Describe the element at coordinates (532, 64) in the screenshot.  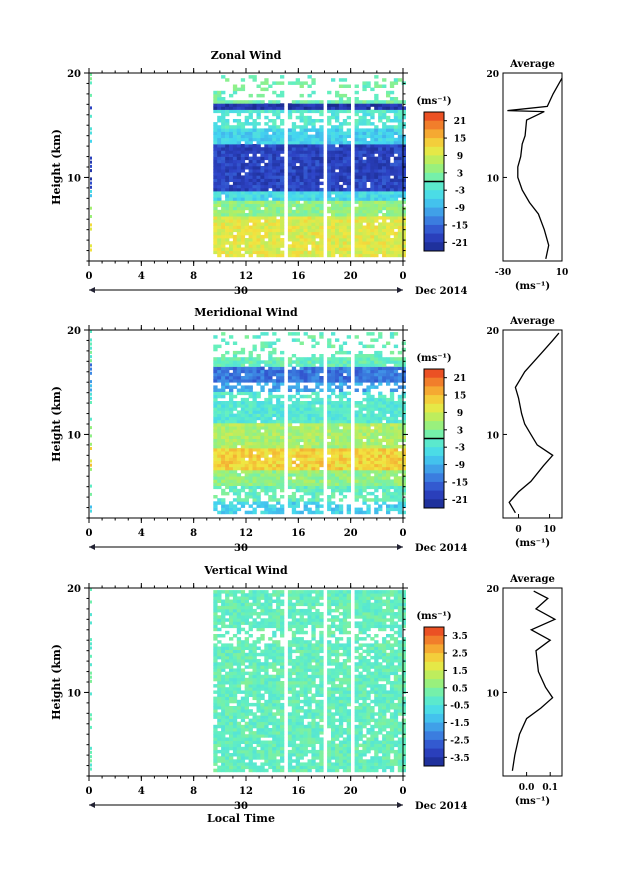
I see `profile-title: Average` at that location.